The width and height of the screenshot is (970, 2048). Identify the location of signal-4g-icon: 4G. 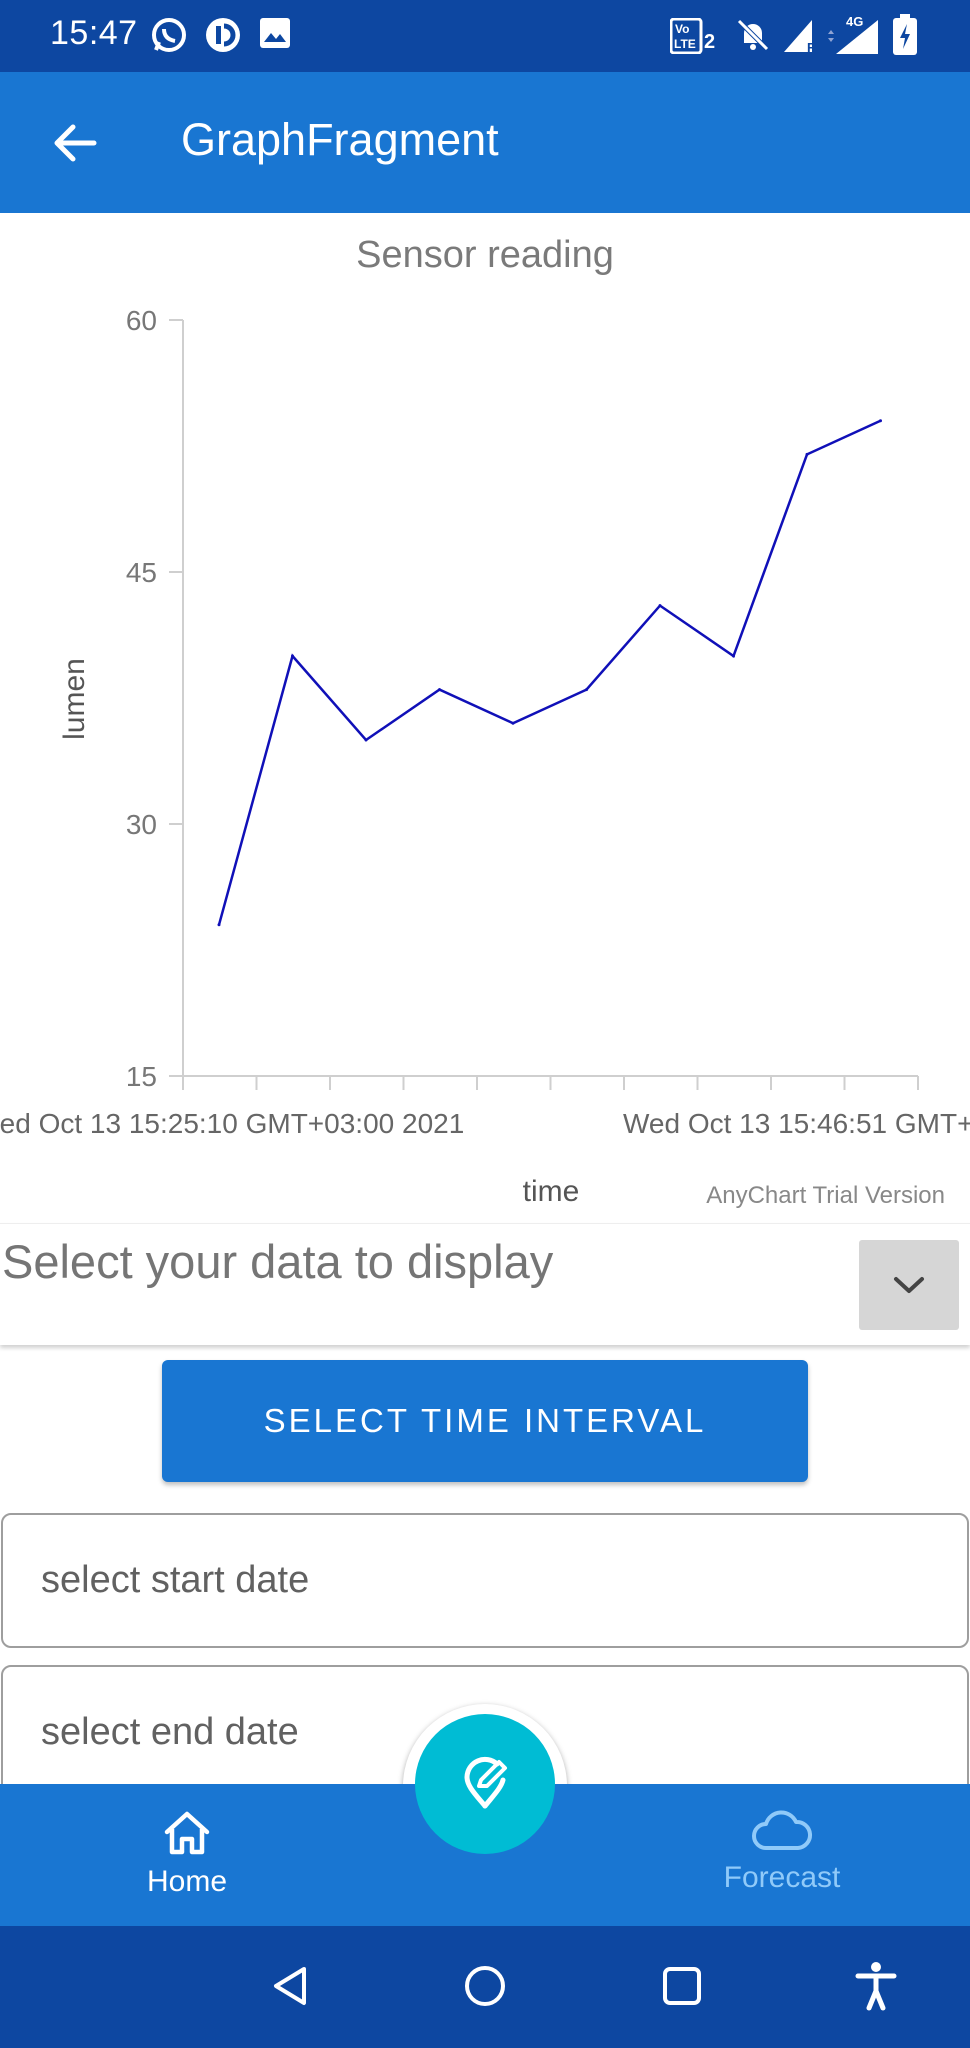
(854, 36).